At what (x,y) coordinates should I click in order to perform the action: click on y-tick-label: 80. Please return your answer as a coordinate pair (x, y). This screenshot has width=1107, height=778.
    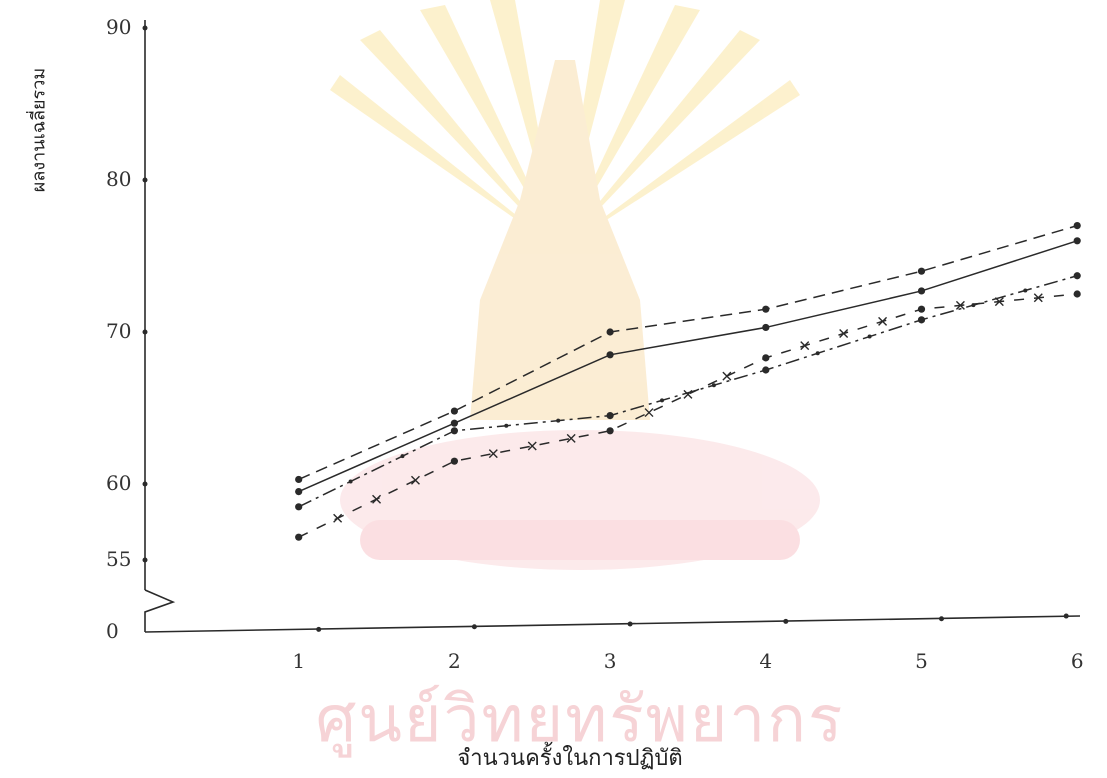
    Looking at the image, I should click on (118, 179).